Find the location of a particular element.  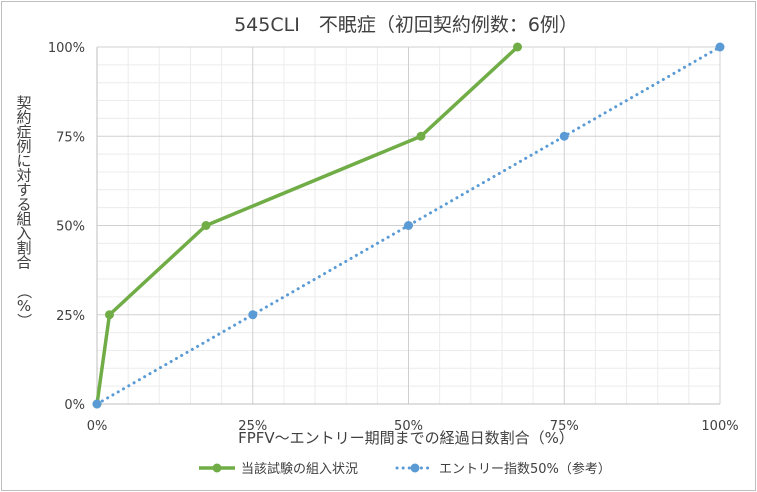

x-axis-title: FPFV～エントリー期間までの経過日数割合（%） is located at coordinates (406, 438).